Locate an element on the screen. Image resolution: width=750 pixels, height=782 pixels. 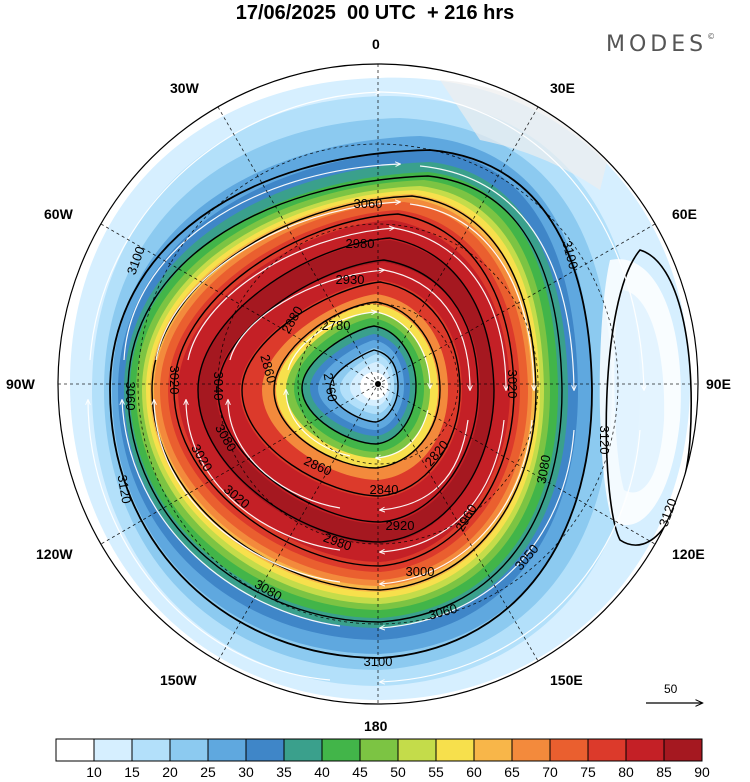
lon-label-30w: 30W is located at coordinates (184, 88).